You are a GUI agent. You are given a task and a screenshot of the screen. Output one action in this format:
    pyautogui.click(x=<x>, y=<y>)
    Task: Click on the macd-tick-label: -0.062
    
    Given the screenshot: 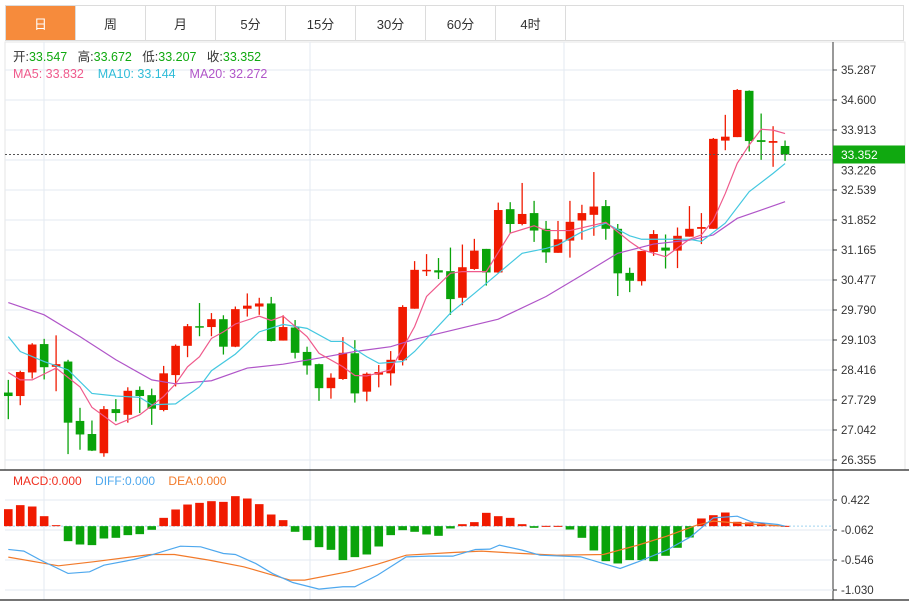 What is the action you would take?
    pyautogui.click(x=857, y=531)
    